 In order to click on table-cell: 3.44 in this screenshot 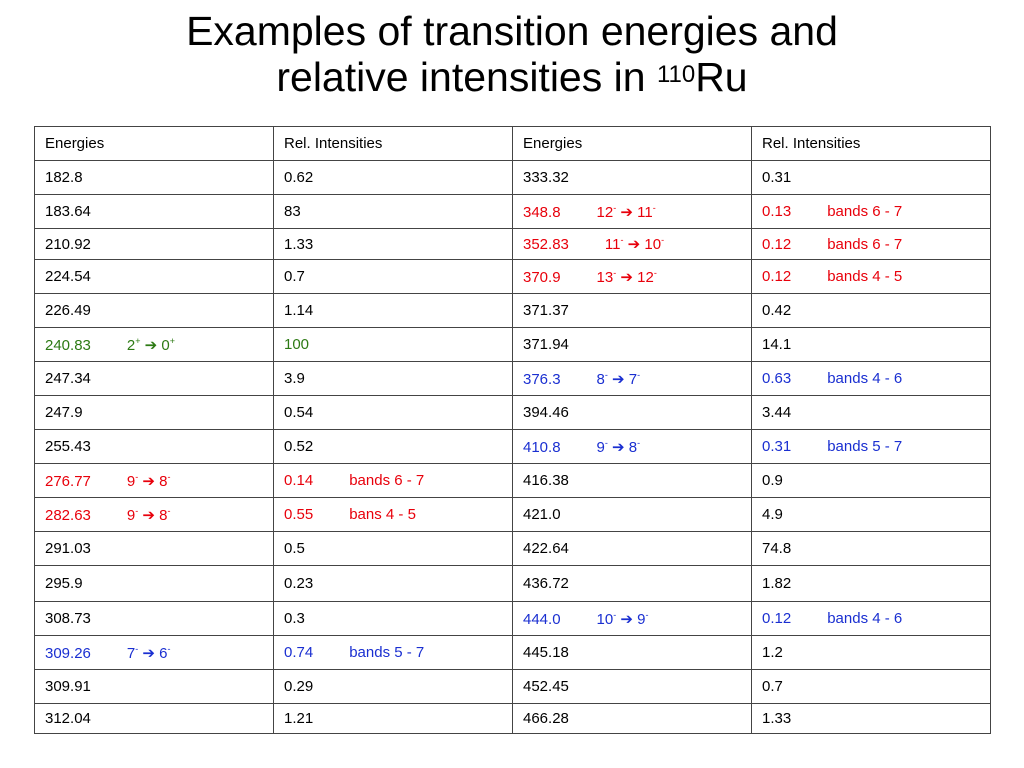, I will do `click(871, 412)`.